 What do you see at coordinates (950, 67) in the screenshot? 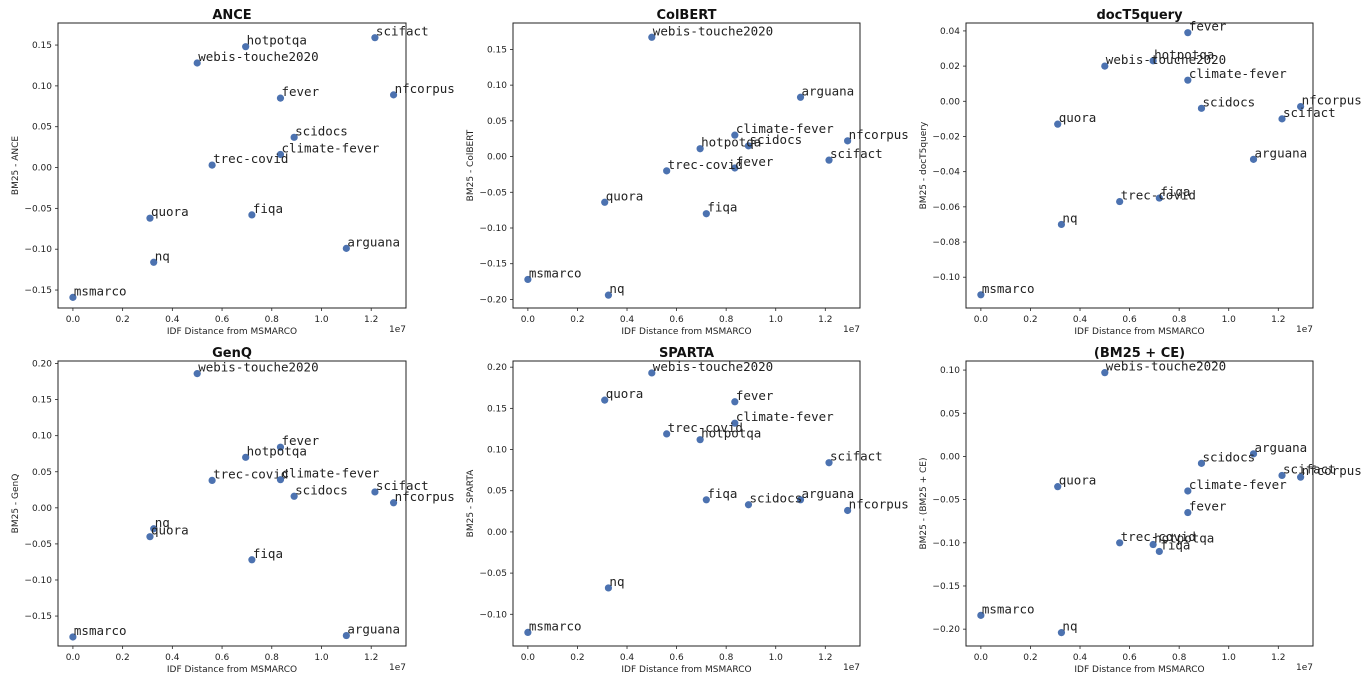
I see `y-tick-label: 0.02` at bounding box center [950, 67].